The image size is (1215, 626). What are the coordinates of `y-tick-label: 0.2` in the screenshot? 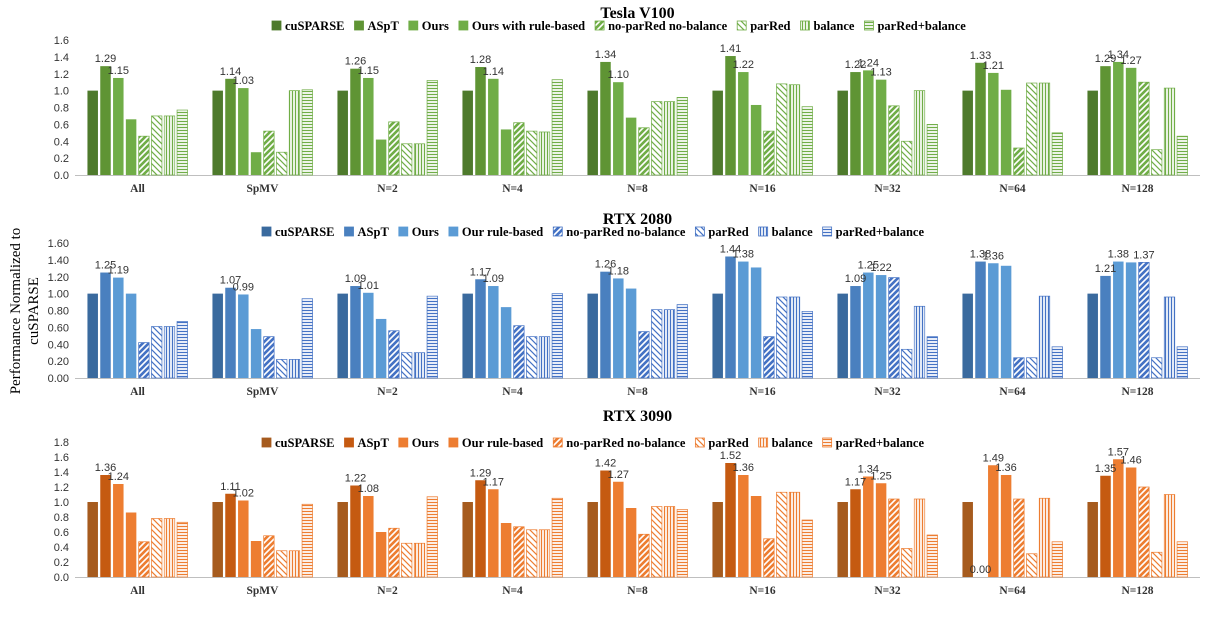 It's located at (61, 563).